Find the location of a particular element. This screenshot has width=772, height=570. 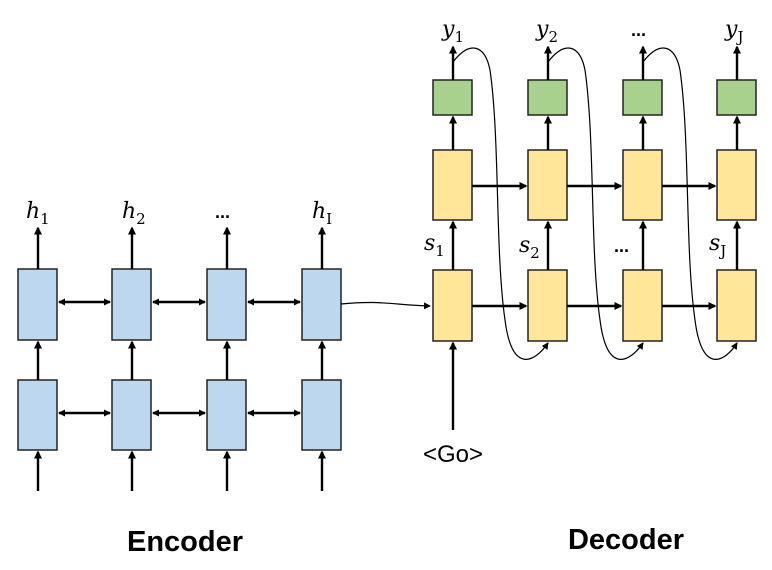

decoder-output-arrows is located at coordinates (595, 62).